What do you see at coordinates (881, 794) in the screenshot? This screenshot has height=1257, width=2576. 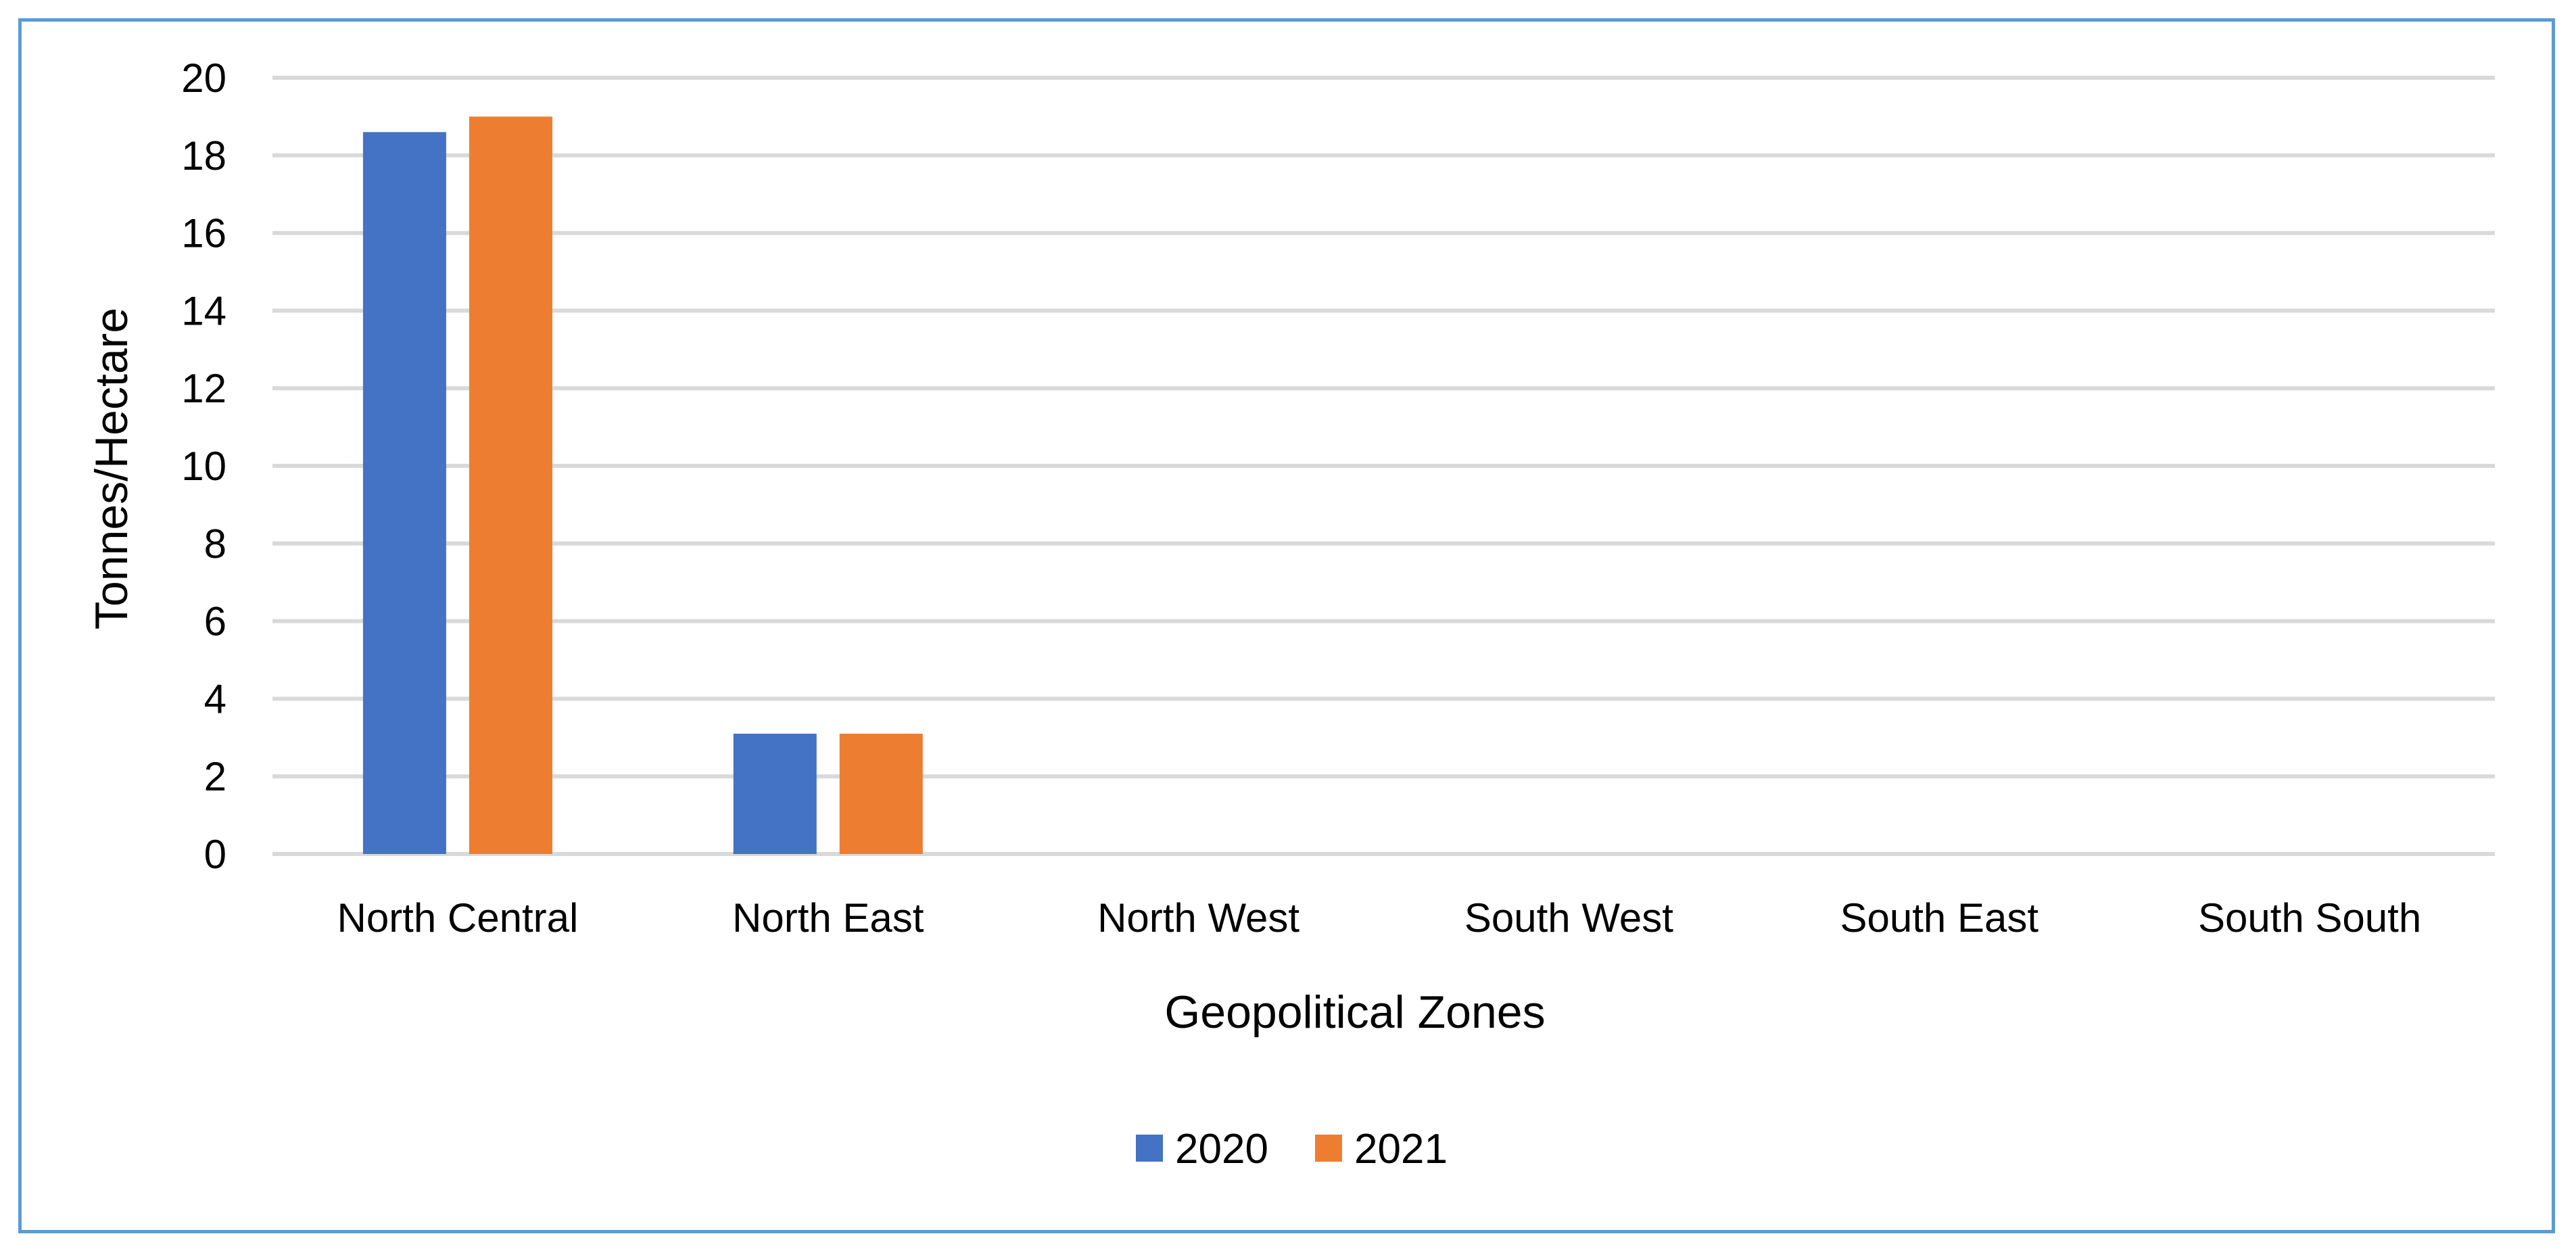 I see `bar-2021-north-east` at bounding box center [881, 794].